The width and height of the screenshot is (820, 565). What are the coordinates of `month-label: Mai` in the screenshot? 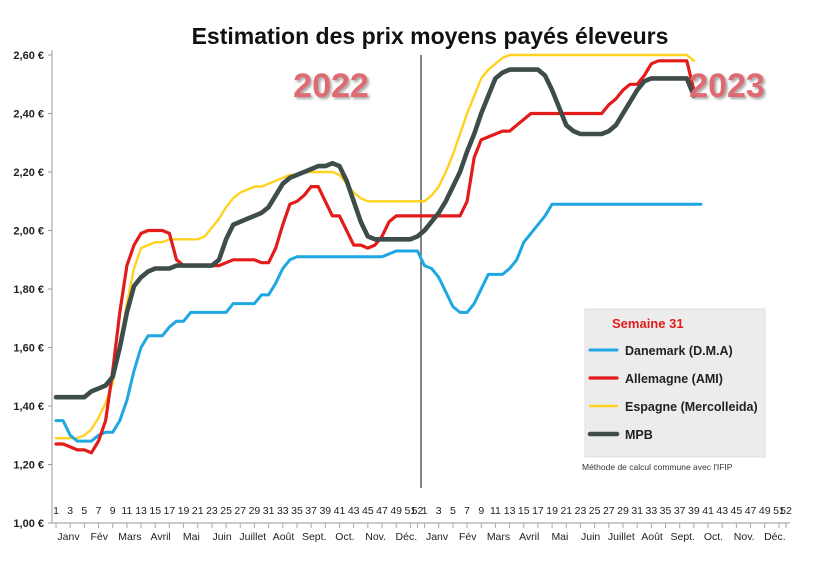 It's located at (559, 537).